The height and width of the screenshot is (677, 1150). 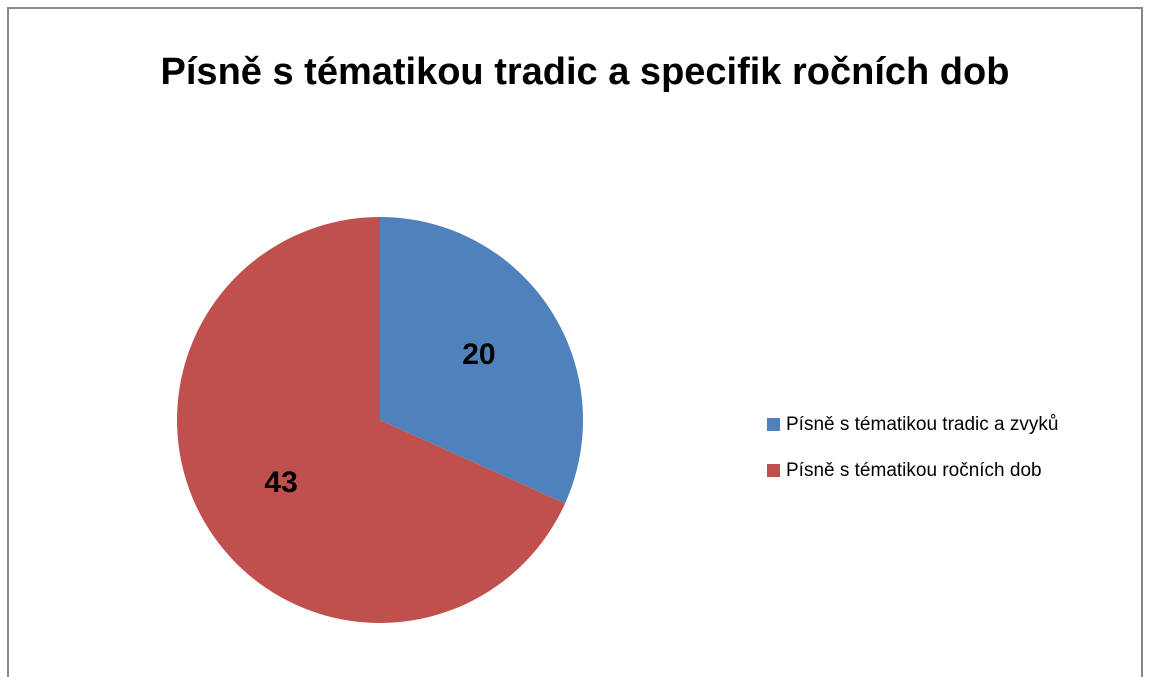 I want to click on data-label: 20, so click(x=478, y=354).